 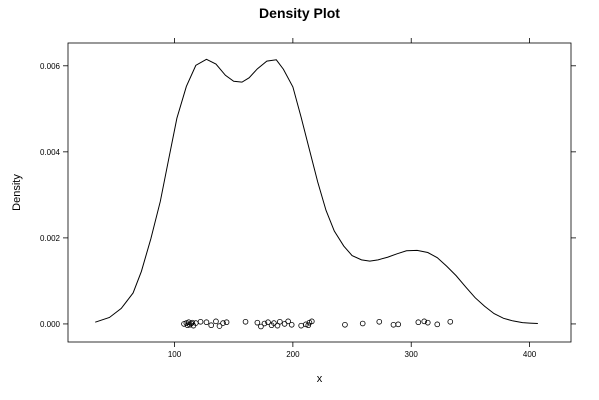 What do you see at coordinates (320, 379) in the screenshot?
I see `x-axis-label: x` at bounding box center [320, 379].